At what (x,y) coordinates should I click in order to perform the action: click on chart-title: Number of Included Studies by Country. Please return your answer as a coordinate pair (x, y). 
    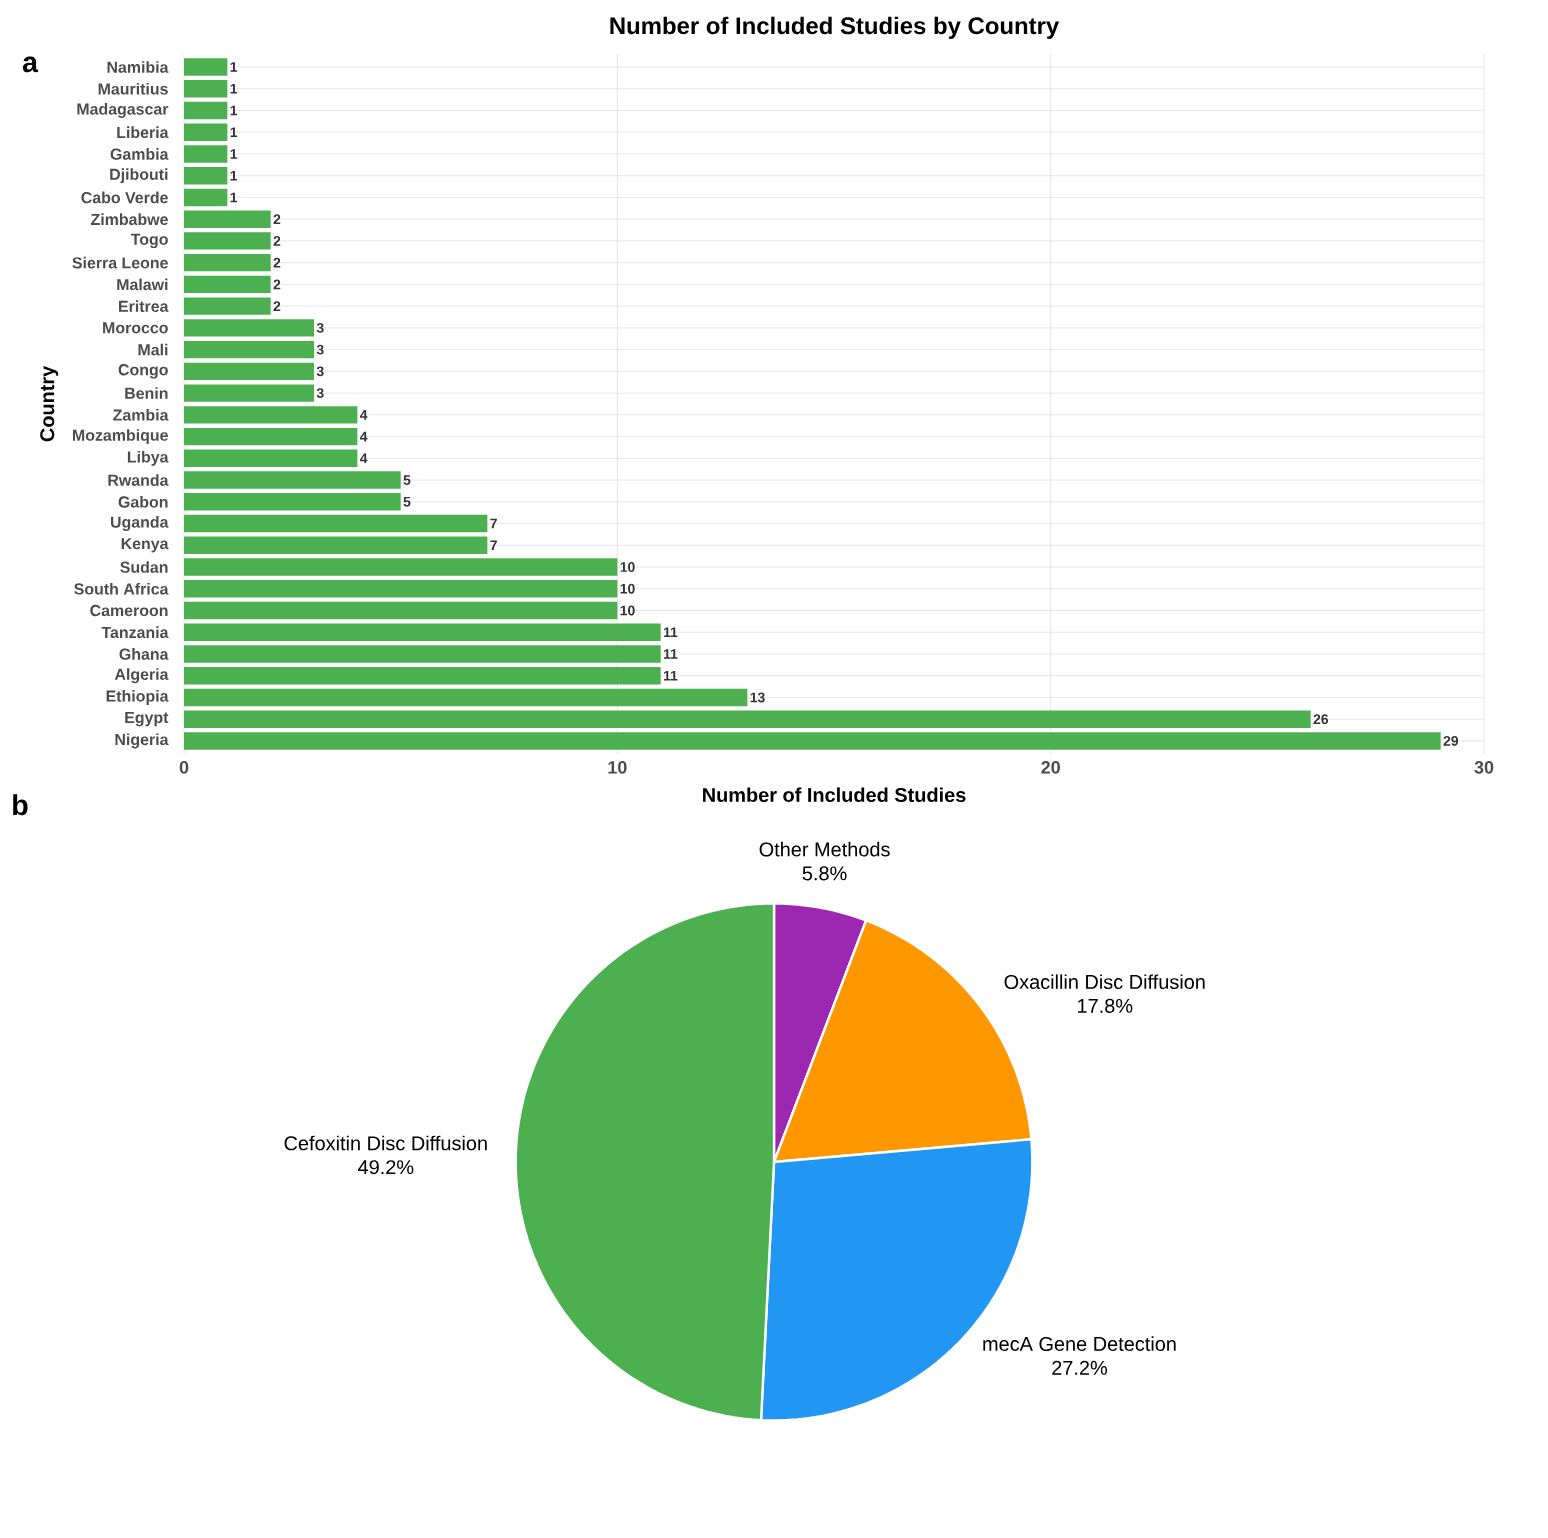
    Looking at the image, I should click on (835, 27).